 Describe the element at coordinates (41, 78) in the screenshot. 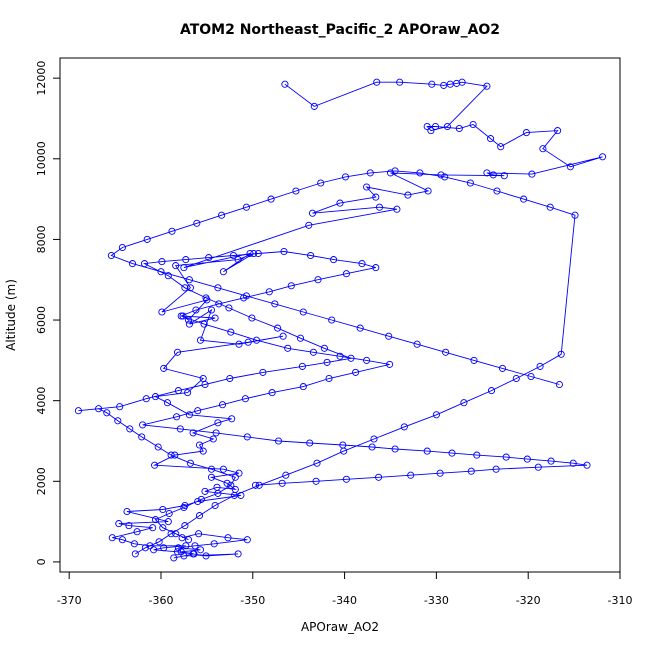

I see `y-tick-label: 12000` at that location.